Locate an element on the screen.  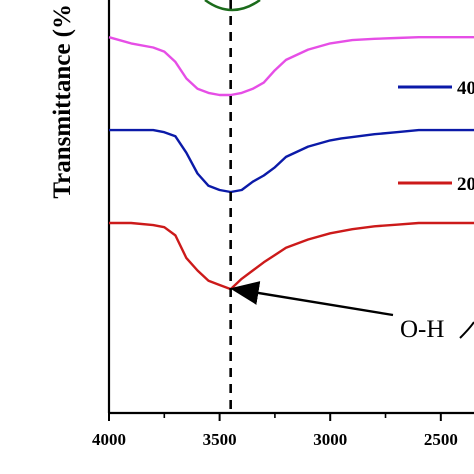
top-arc-marker is located at coordinates (232, 6).